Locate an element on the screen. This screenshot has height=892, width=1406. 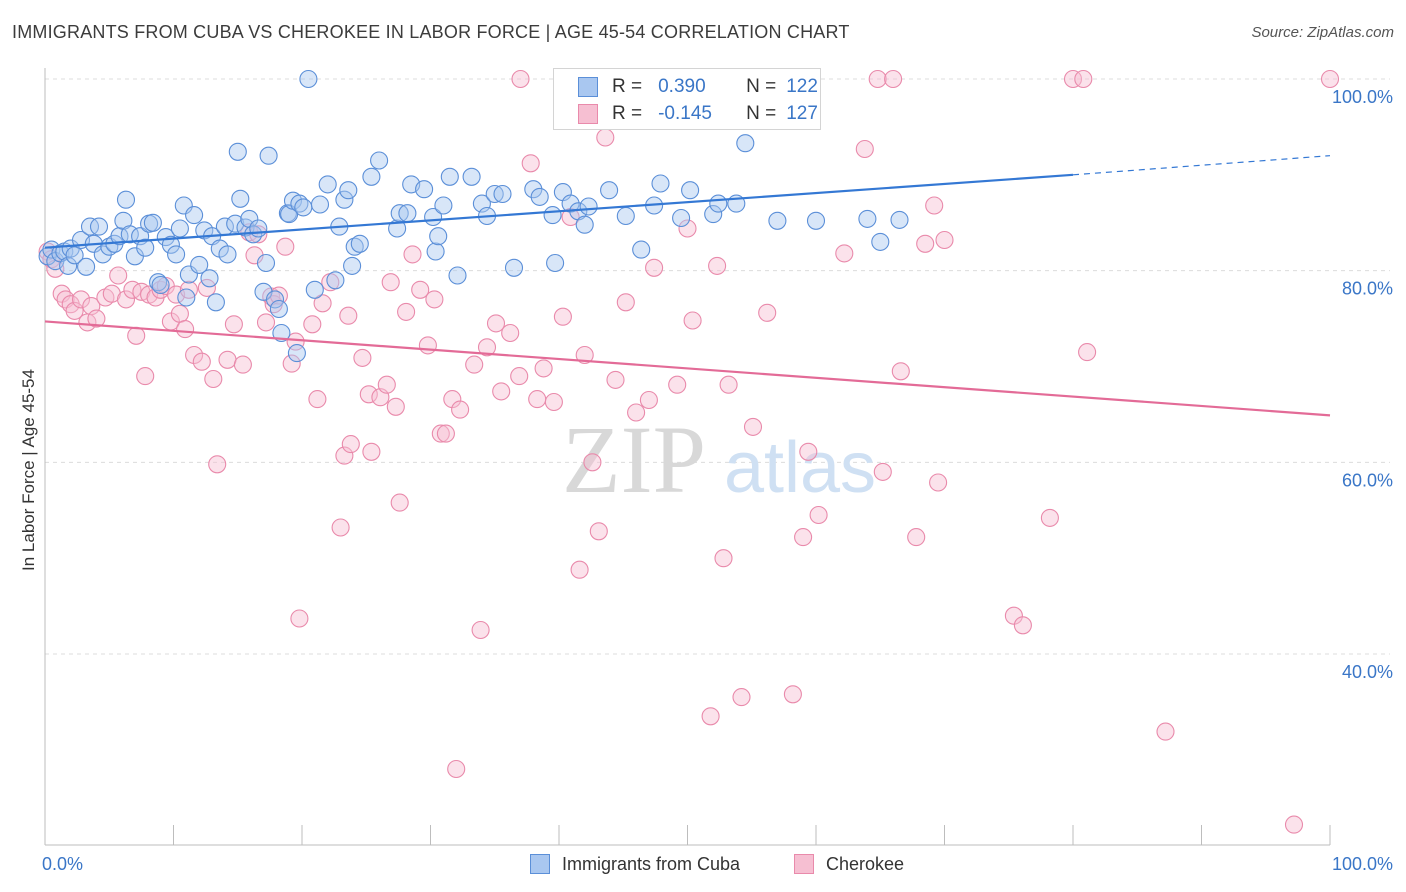
y-tick-label: 60.0% is located at coordinates (1367, 480).